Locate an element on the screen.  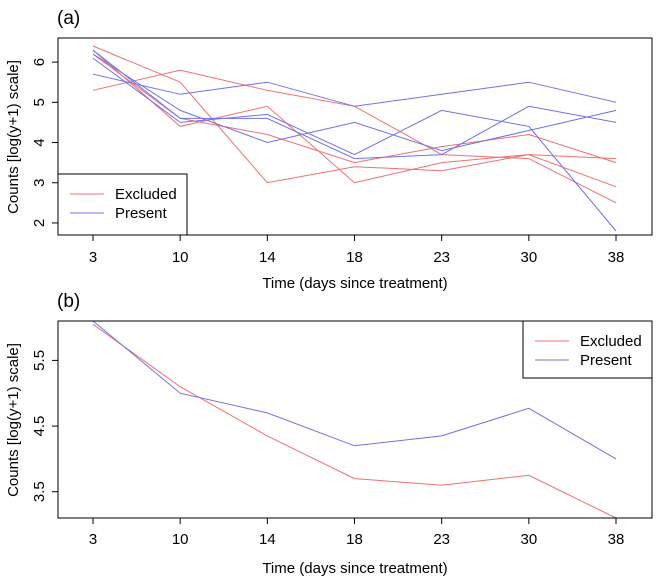
y-tick-label: 3.5 is located at coordinates (39, 491).